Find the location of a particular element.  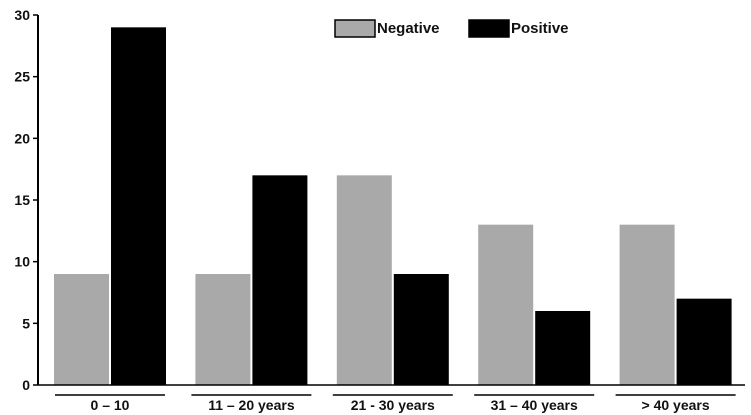

y-tick-label: 30 is located at coordinates (22, 15).